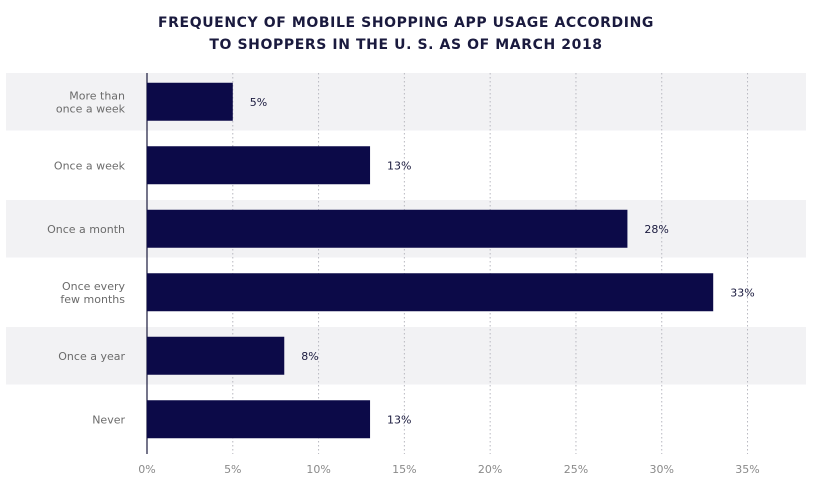 The image size is (824, 488). What do you see at coordinates (448, 469) in the screenshot?
I see `x-tick-labels: 0% 5% 10% 15% 20% 25% 30% 35%` at bounding box center [448, 469].